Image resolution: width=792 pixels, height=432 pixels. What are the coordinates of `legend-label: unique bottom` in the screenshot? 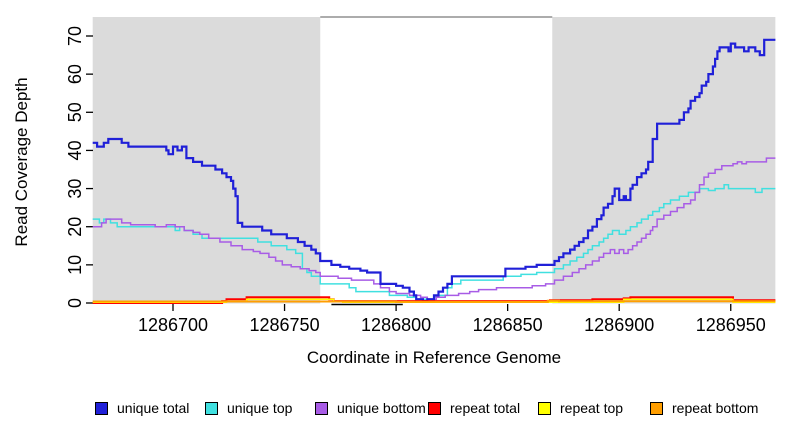 It's located at (381, 408).